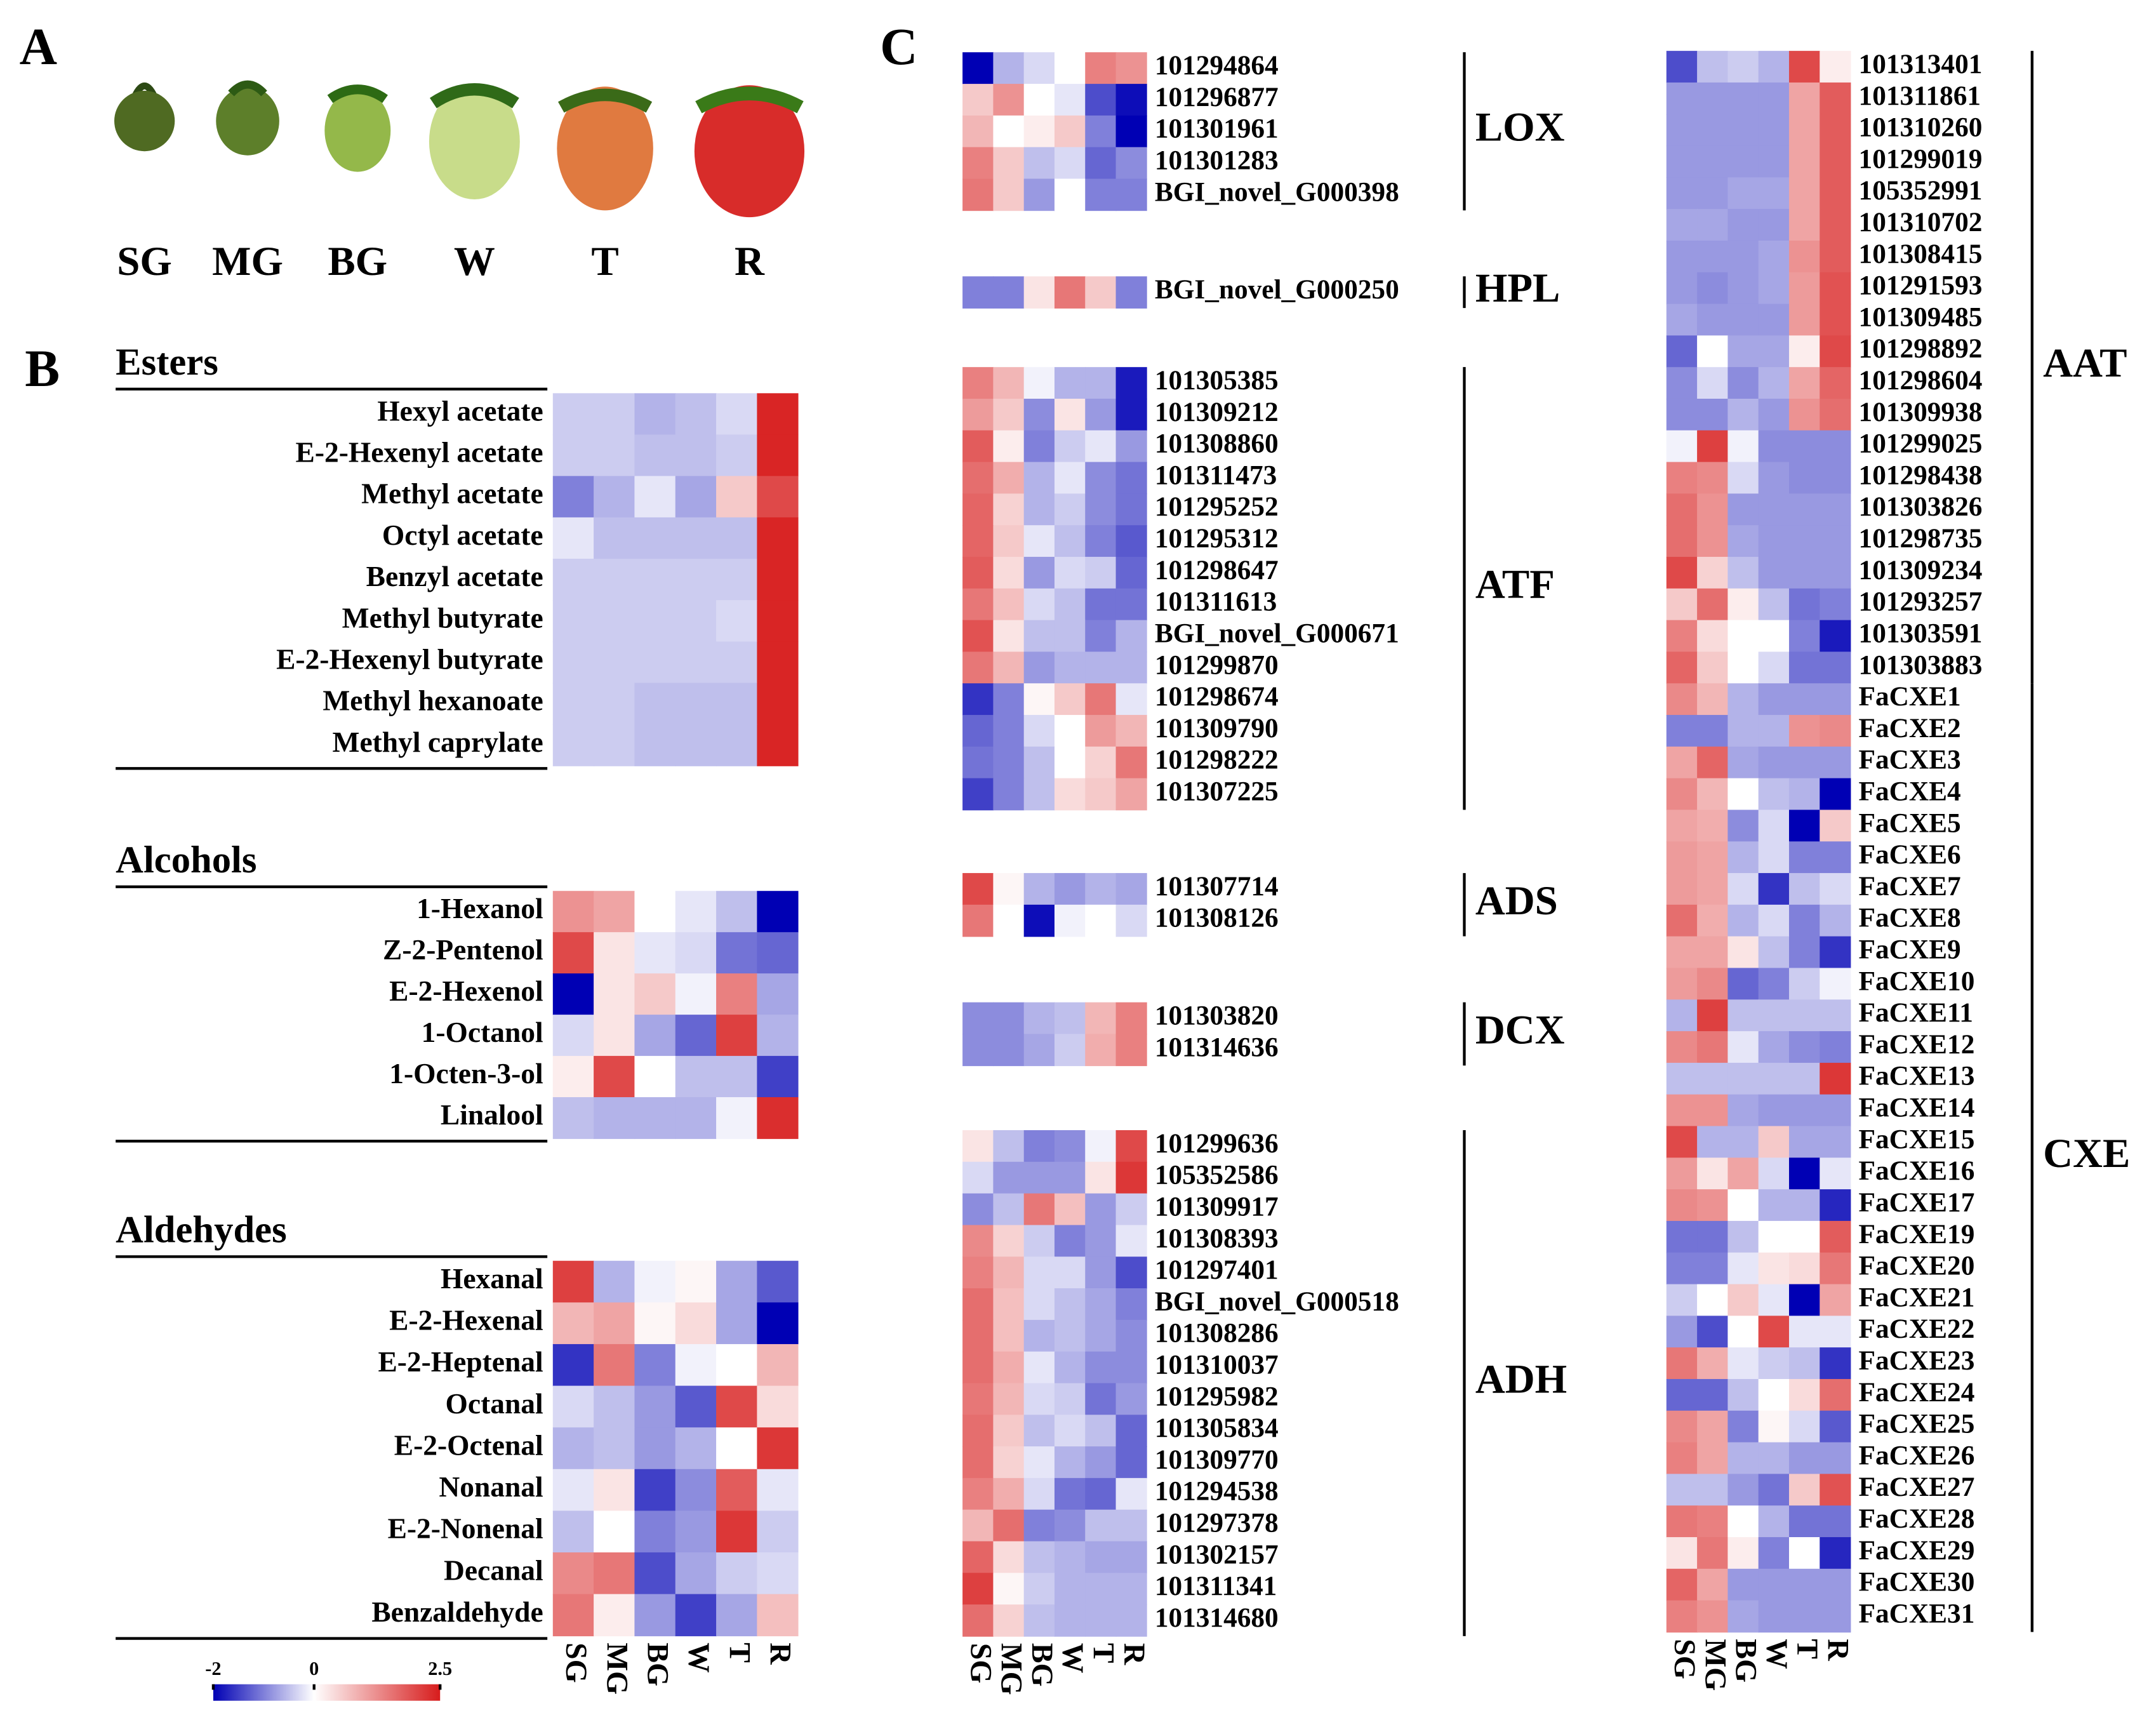 The height and width of the screenshot is (1720, 2156). I want to click on fruit-photos, so click(459, 149).